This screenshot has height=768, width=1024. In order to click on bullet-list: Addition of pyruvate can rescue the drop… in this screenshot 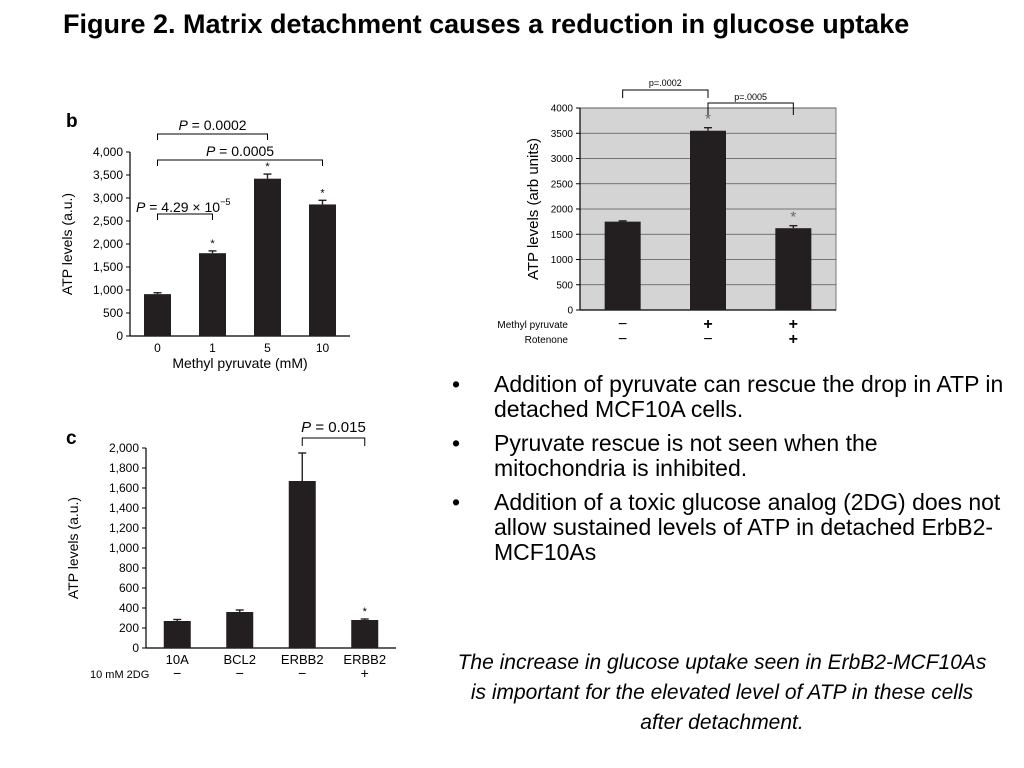, I will do `click(728, 473)`.